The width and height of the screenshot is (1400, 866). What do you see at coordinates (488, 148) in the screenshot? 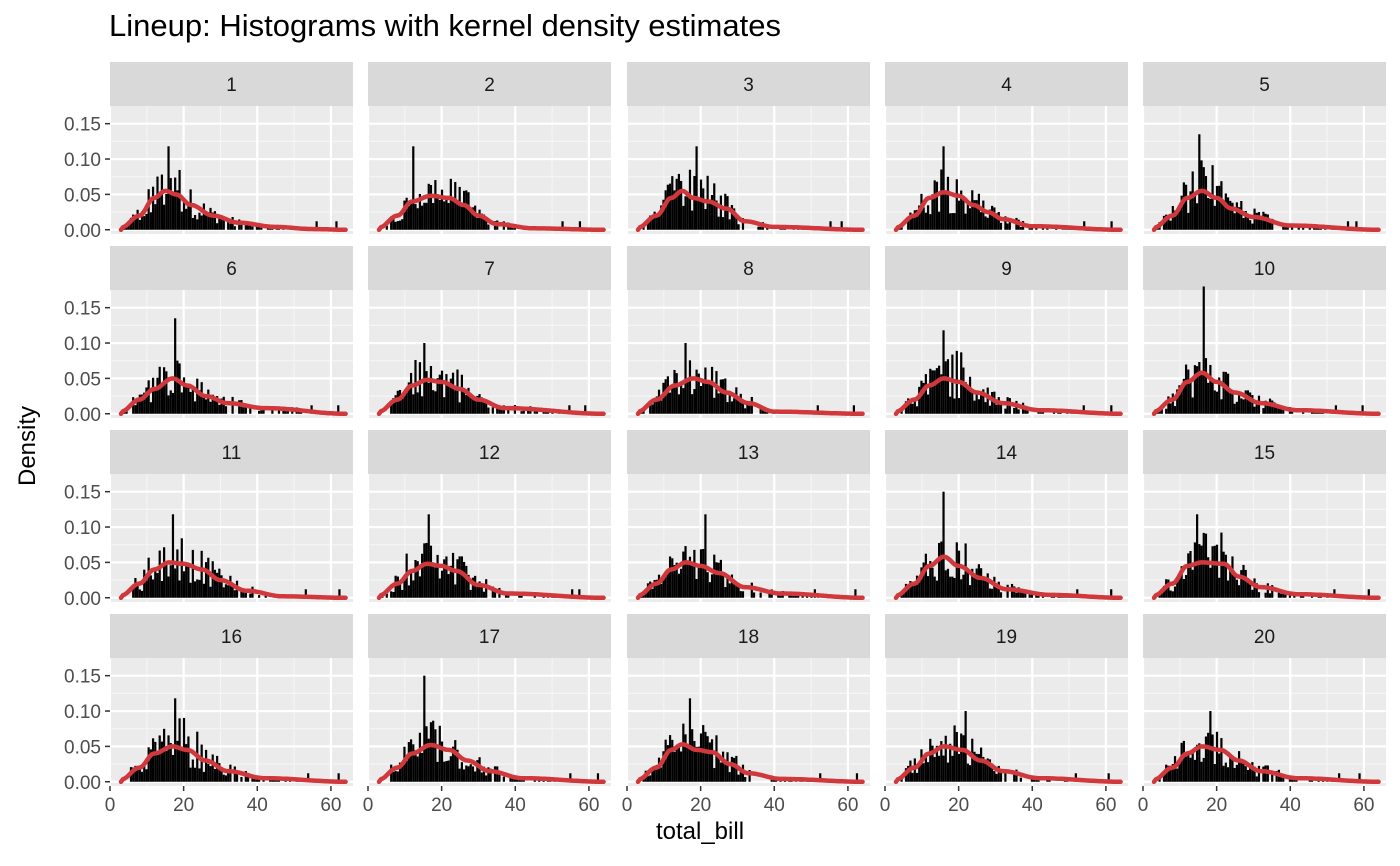
I see `facet-panel-2: 2` at bounding box center [488, 148].